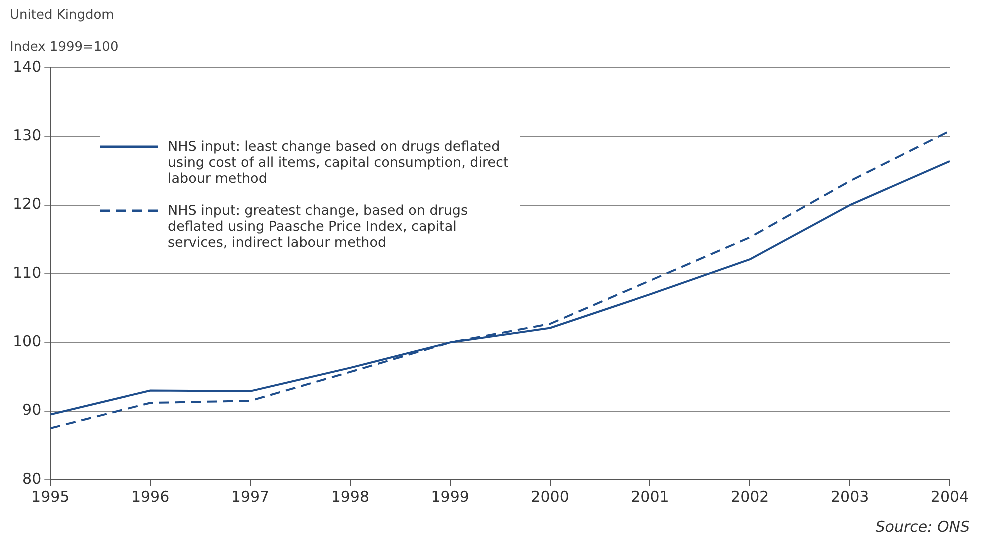 The height and width of the screenshot is (542, 984). What do you see at coordinates (64, 47) in the screenshot?
I see `y-axis-title: Index 1999=100` at bounding box center [64, 47].